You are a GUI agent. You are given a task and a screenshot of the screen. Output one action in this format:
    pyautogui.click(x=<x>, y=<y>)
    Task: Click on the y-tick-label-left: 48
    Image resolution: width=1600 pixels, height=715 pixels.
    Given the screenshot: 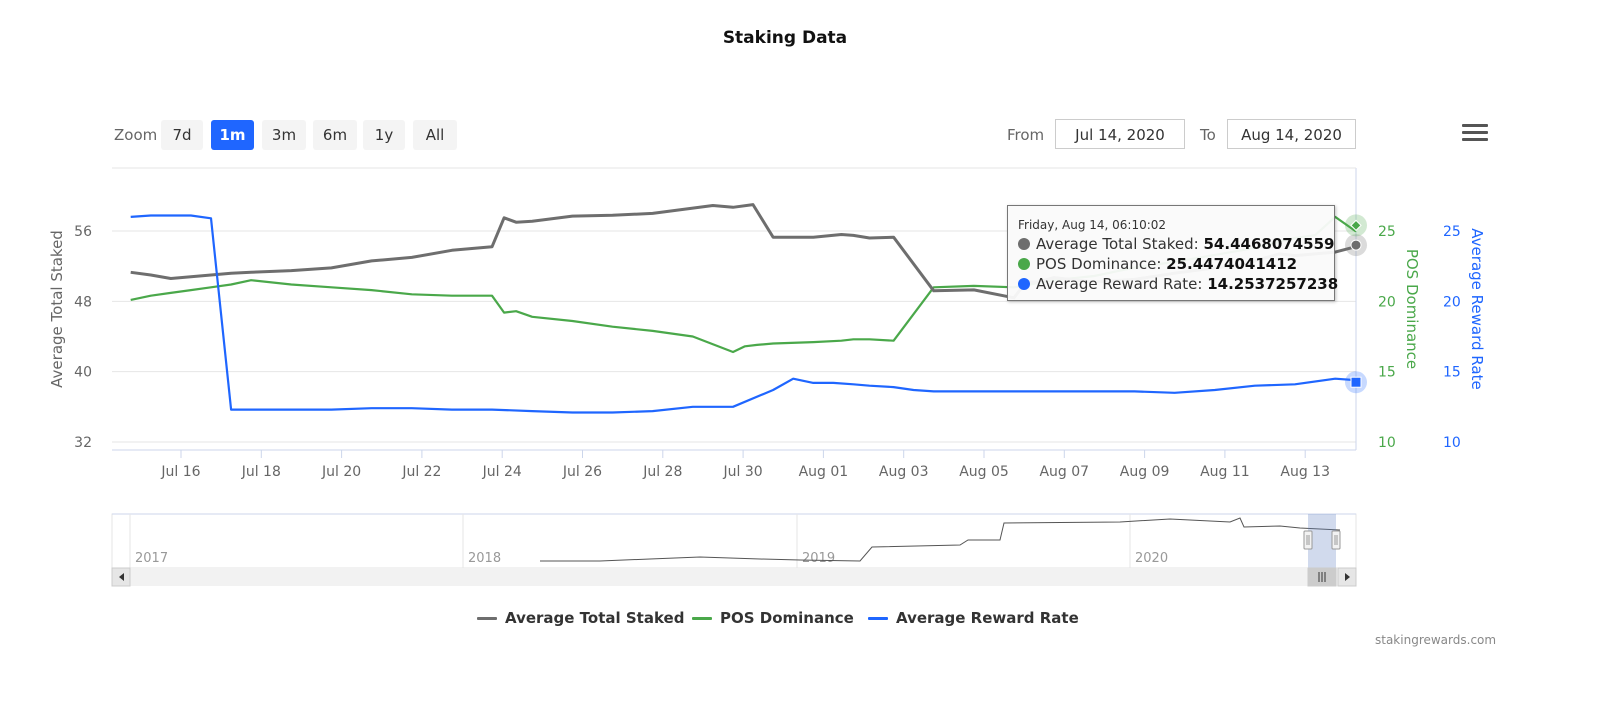 What is the action you would take?
    pyautogui.click(x=83, y=302)
    